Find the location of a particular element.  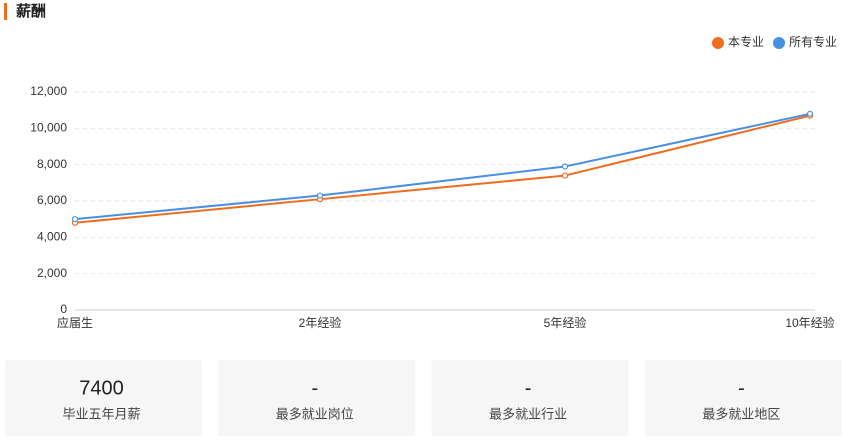

y-tick-label: 10,000 is located at coordinates (48, 128).